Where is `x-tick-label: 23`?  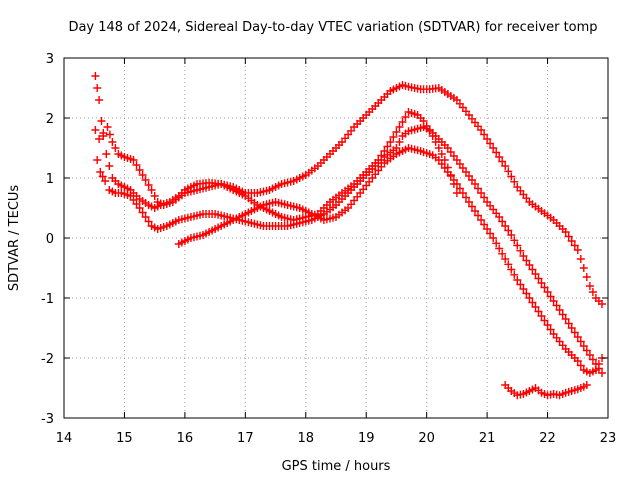 x-tick-label: 23 is located at coordinates (608, 438).